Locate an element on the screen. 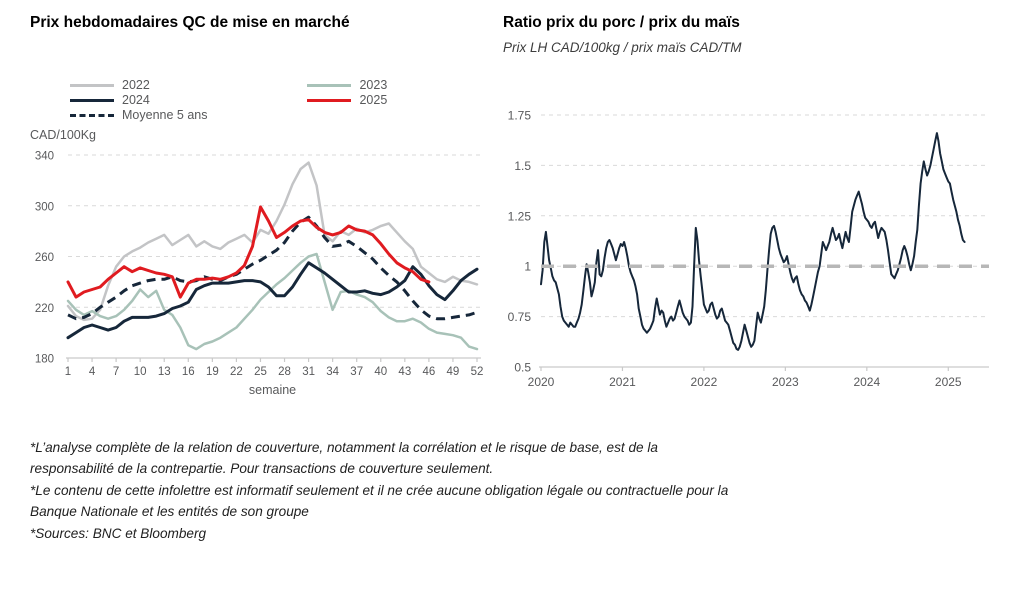 The image size is (1024, 589). y-tick-label: 220 is located at coordinates (44, 309).